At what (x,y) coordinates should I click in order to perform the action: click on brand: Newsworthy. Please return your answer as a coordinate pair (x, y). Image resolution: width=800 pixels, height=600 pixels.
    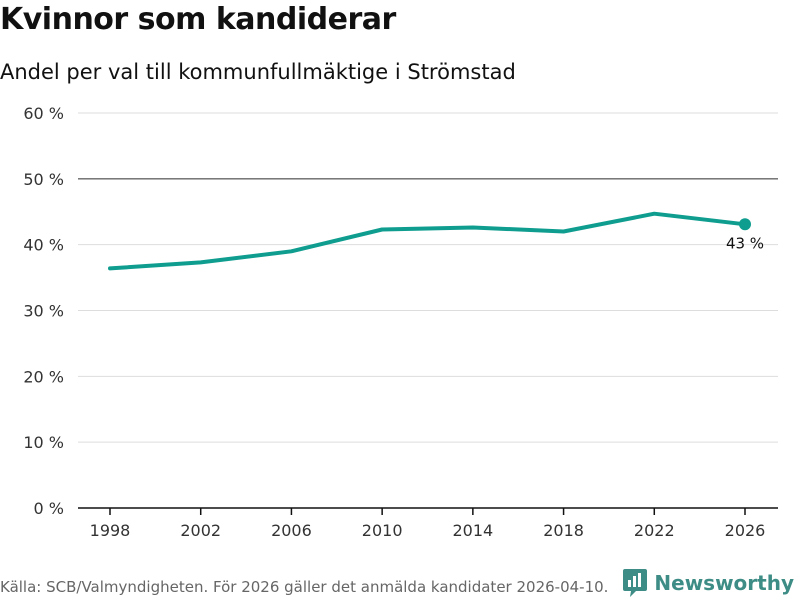
    Looking at the image, I should click on (708, 583).